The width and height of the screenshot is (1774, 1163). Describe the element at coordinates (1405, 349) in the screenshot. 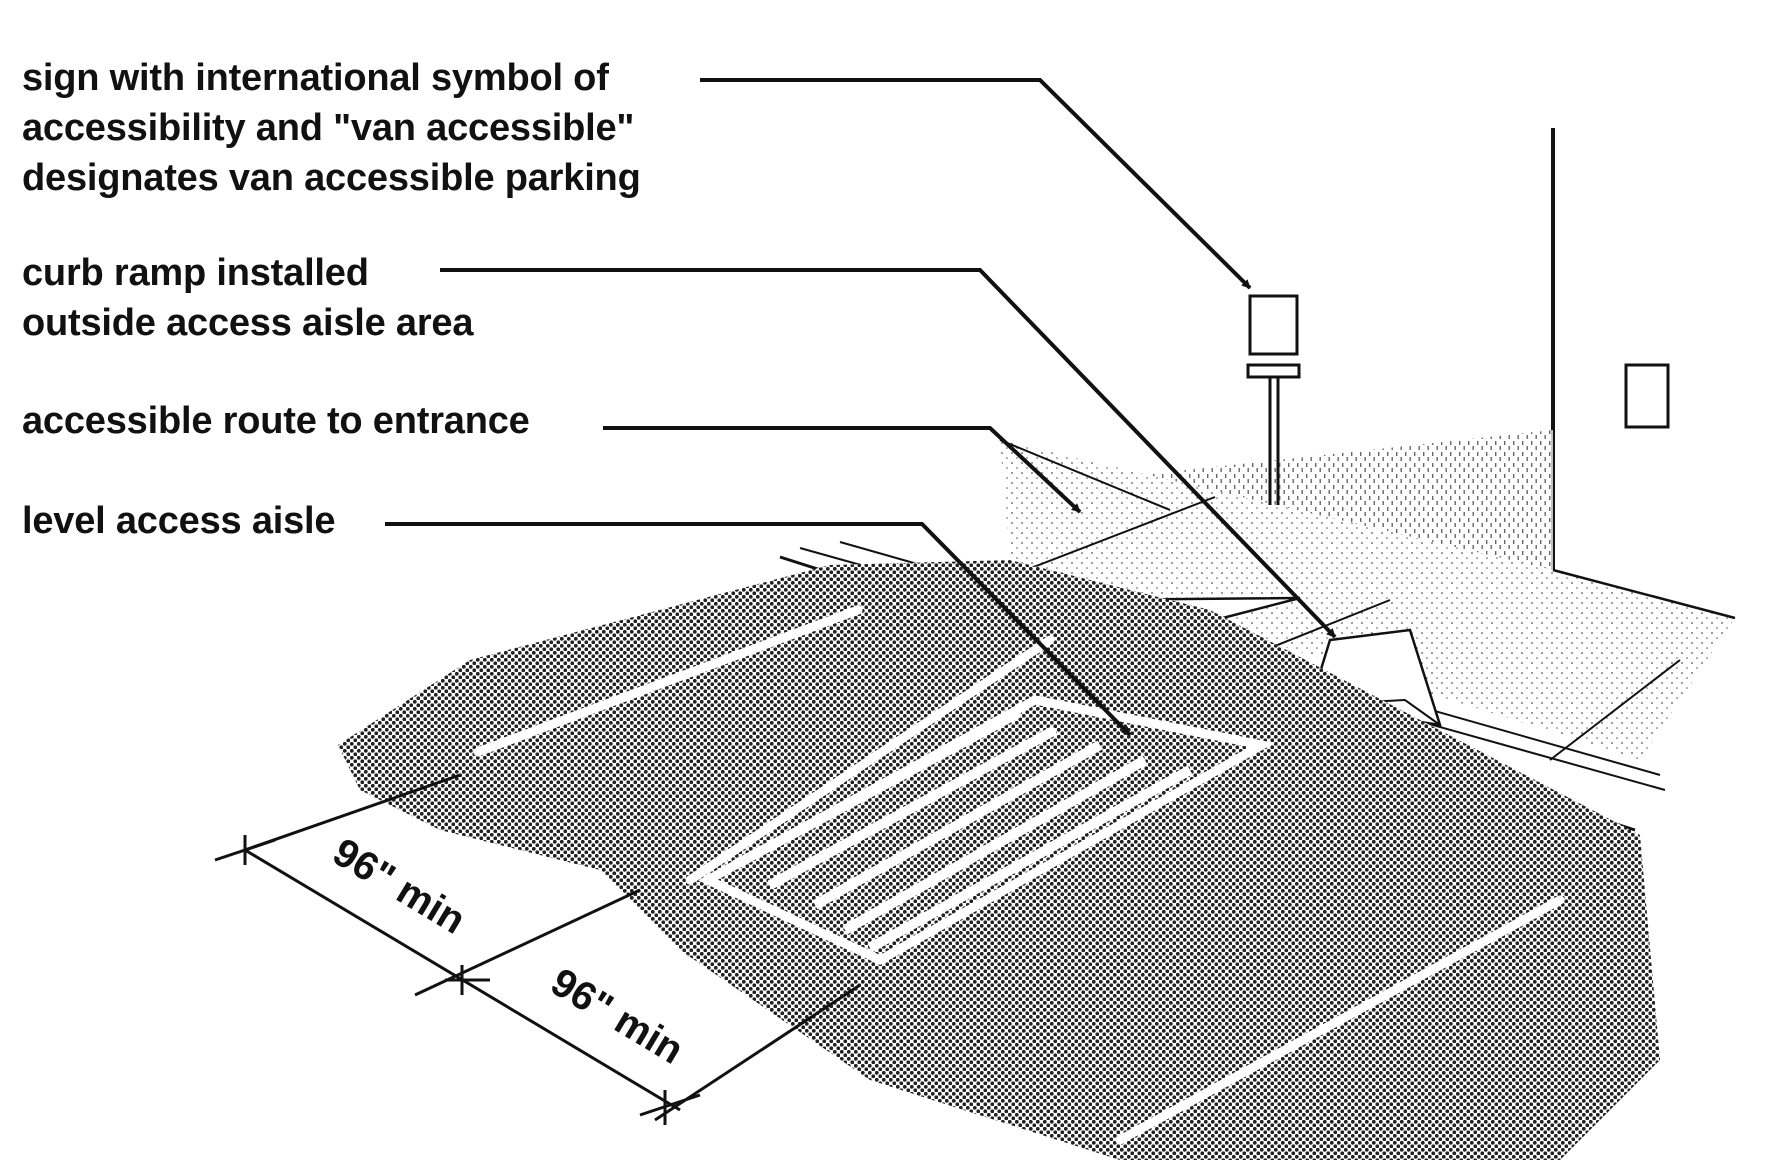

I see `building-wall` at that location.